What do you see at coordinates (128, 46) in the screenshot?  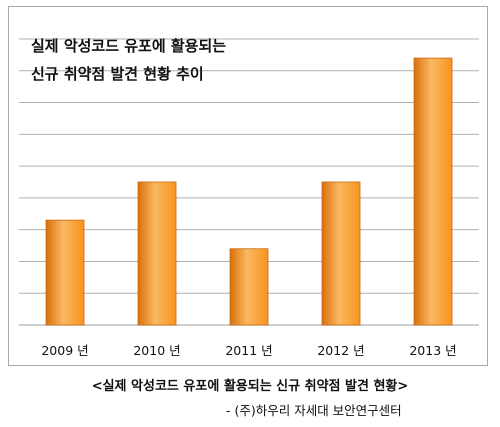 I see `chart-title-line: 실제 악성코드 유포에 활용되는` at bounding box center [128, 46].